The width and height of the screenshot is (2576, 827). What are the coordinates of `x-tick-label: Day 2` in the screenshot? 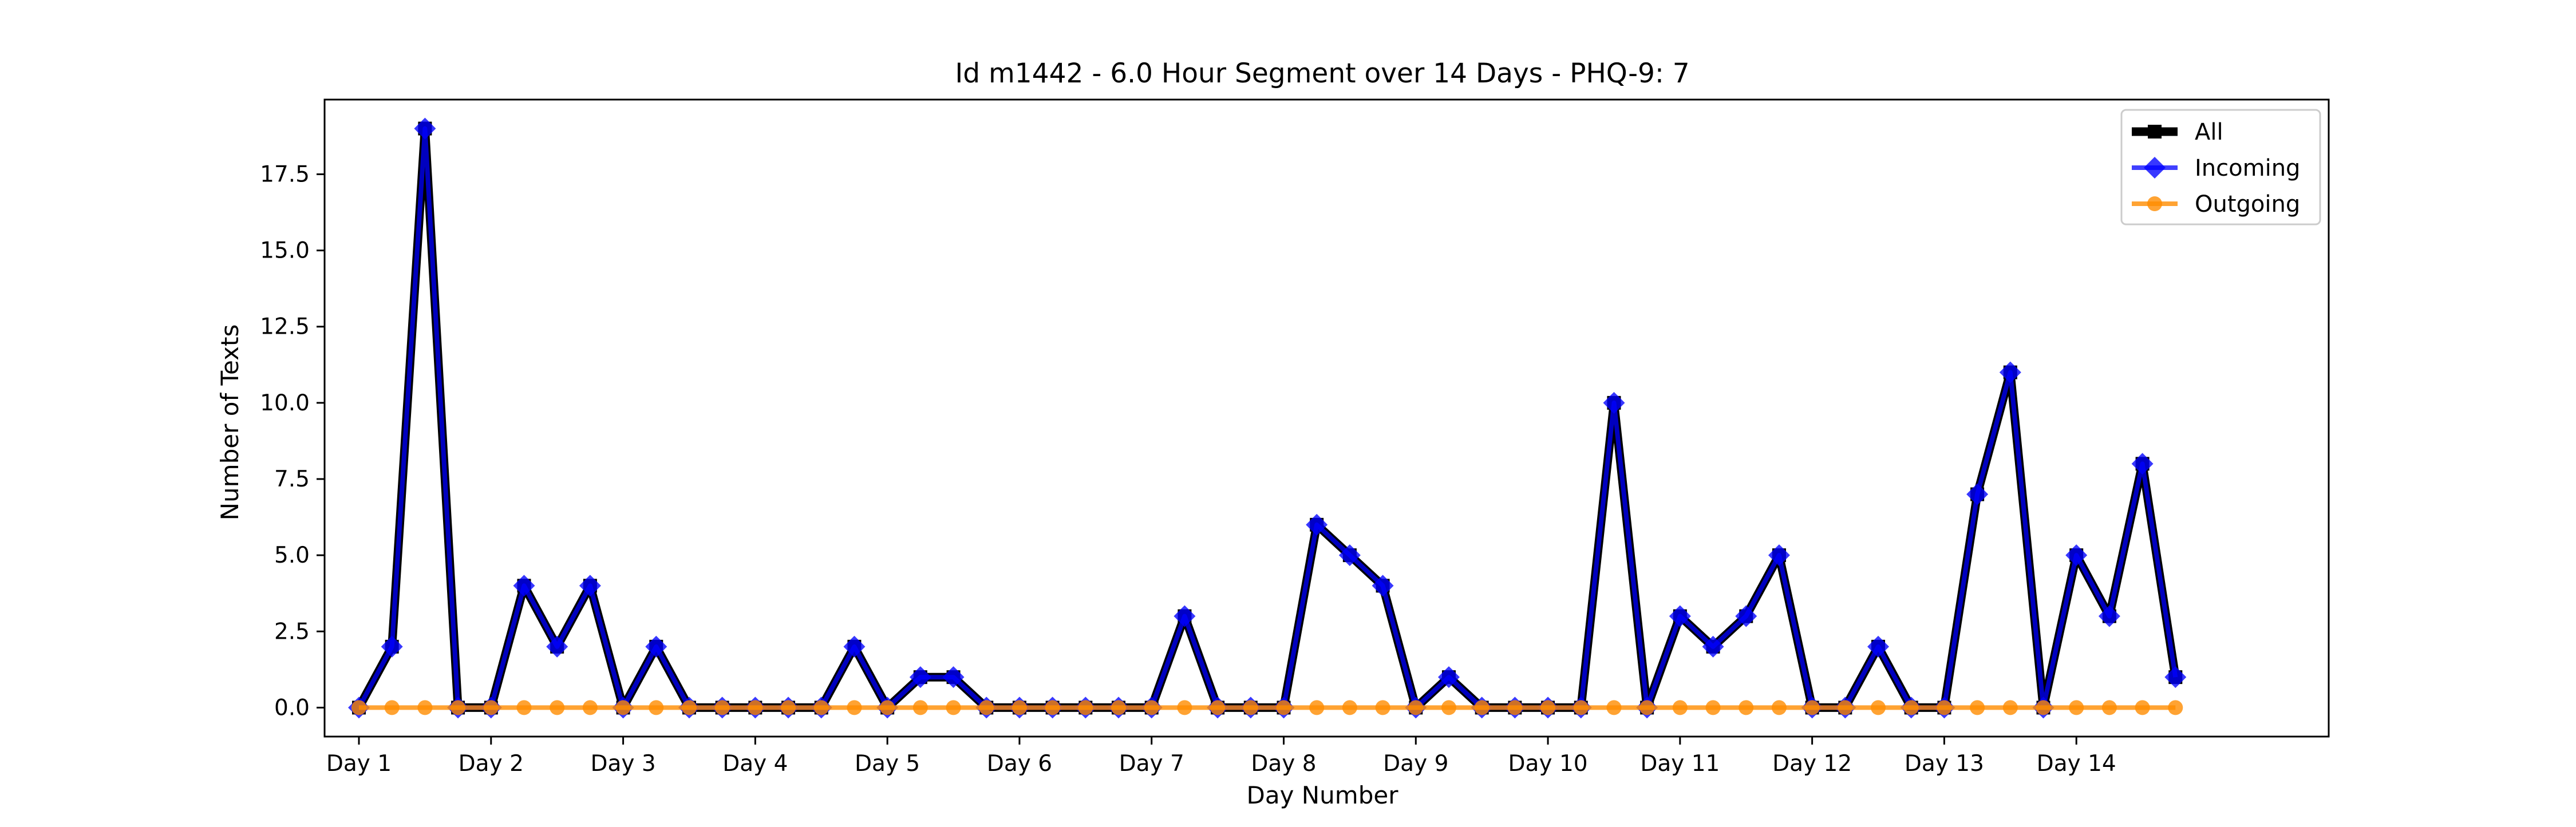 It's located at (491, 764).